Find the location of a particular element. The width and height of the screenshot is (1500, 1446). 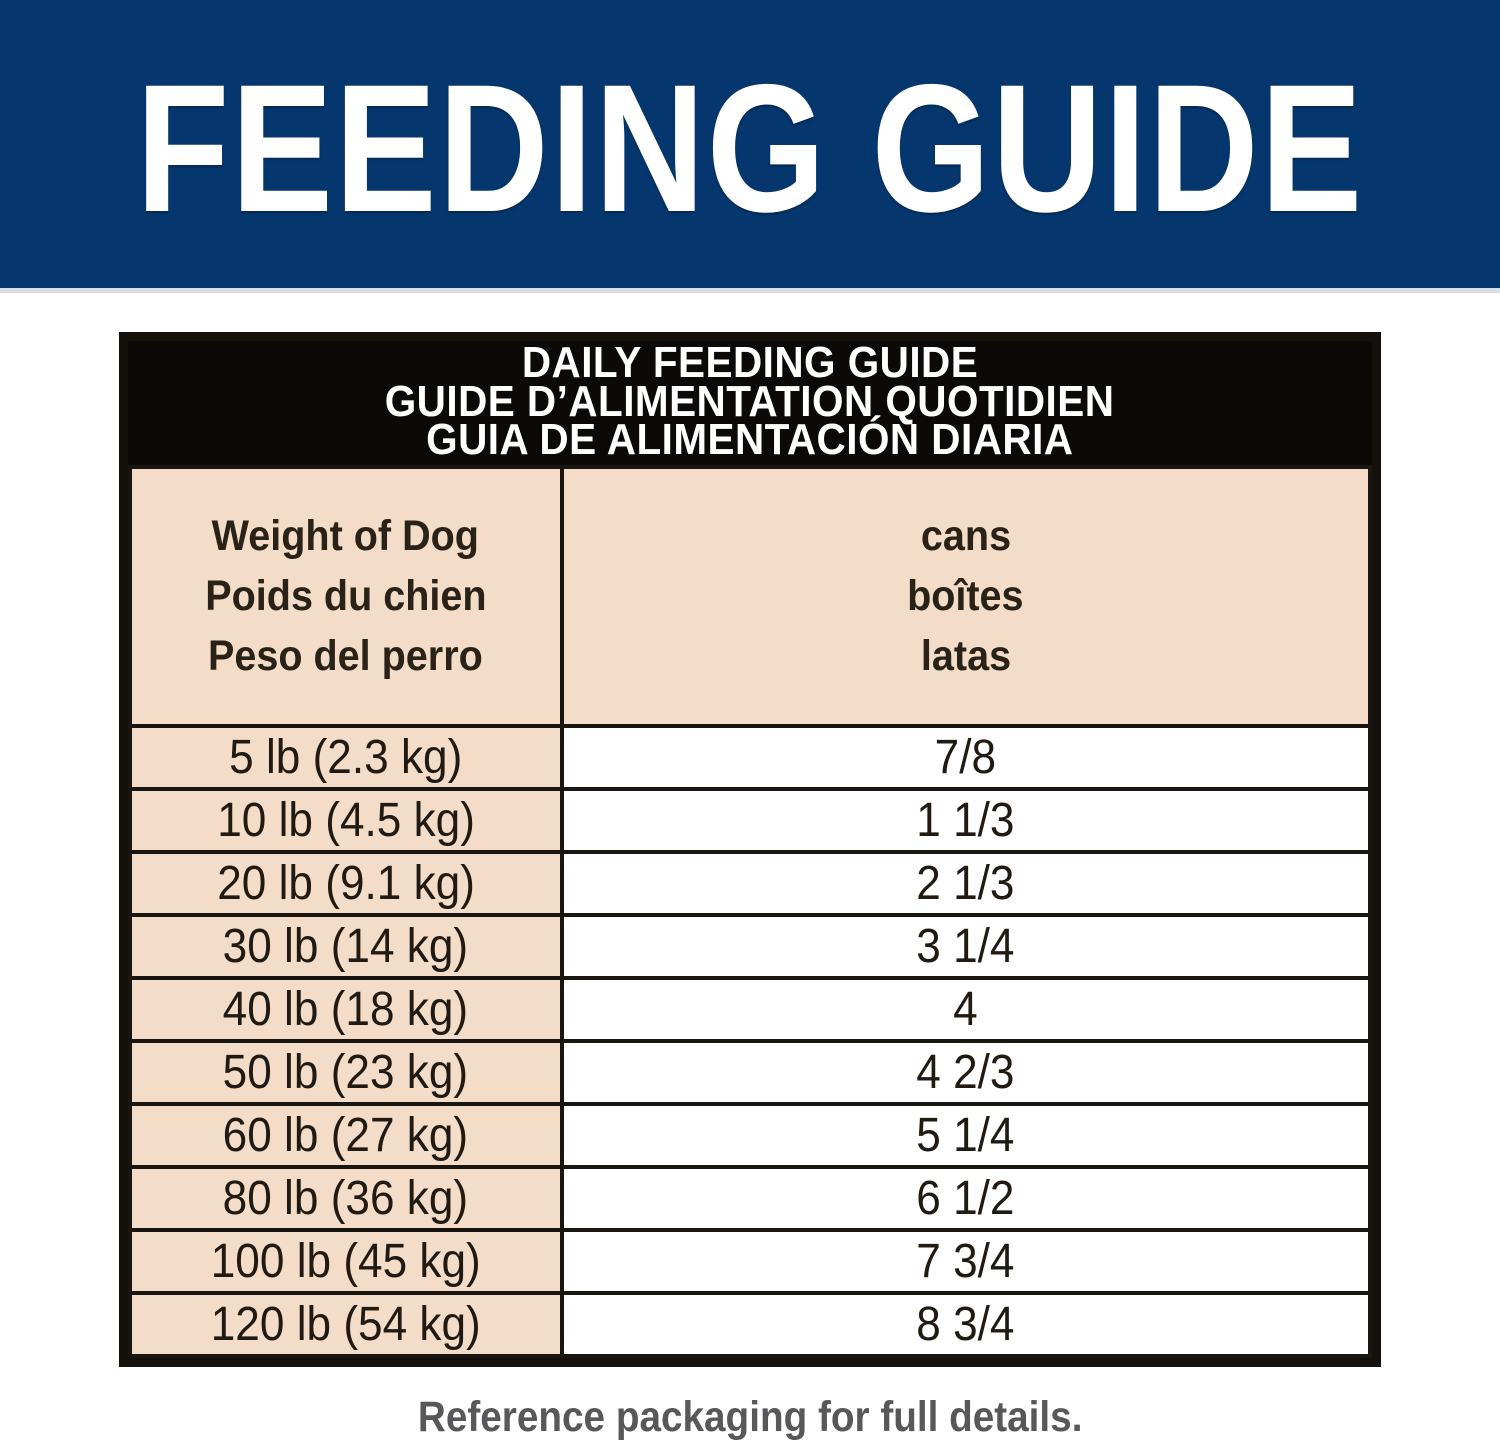

cans-cell: 1 1/3 is located at coordinates (966, 820).